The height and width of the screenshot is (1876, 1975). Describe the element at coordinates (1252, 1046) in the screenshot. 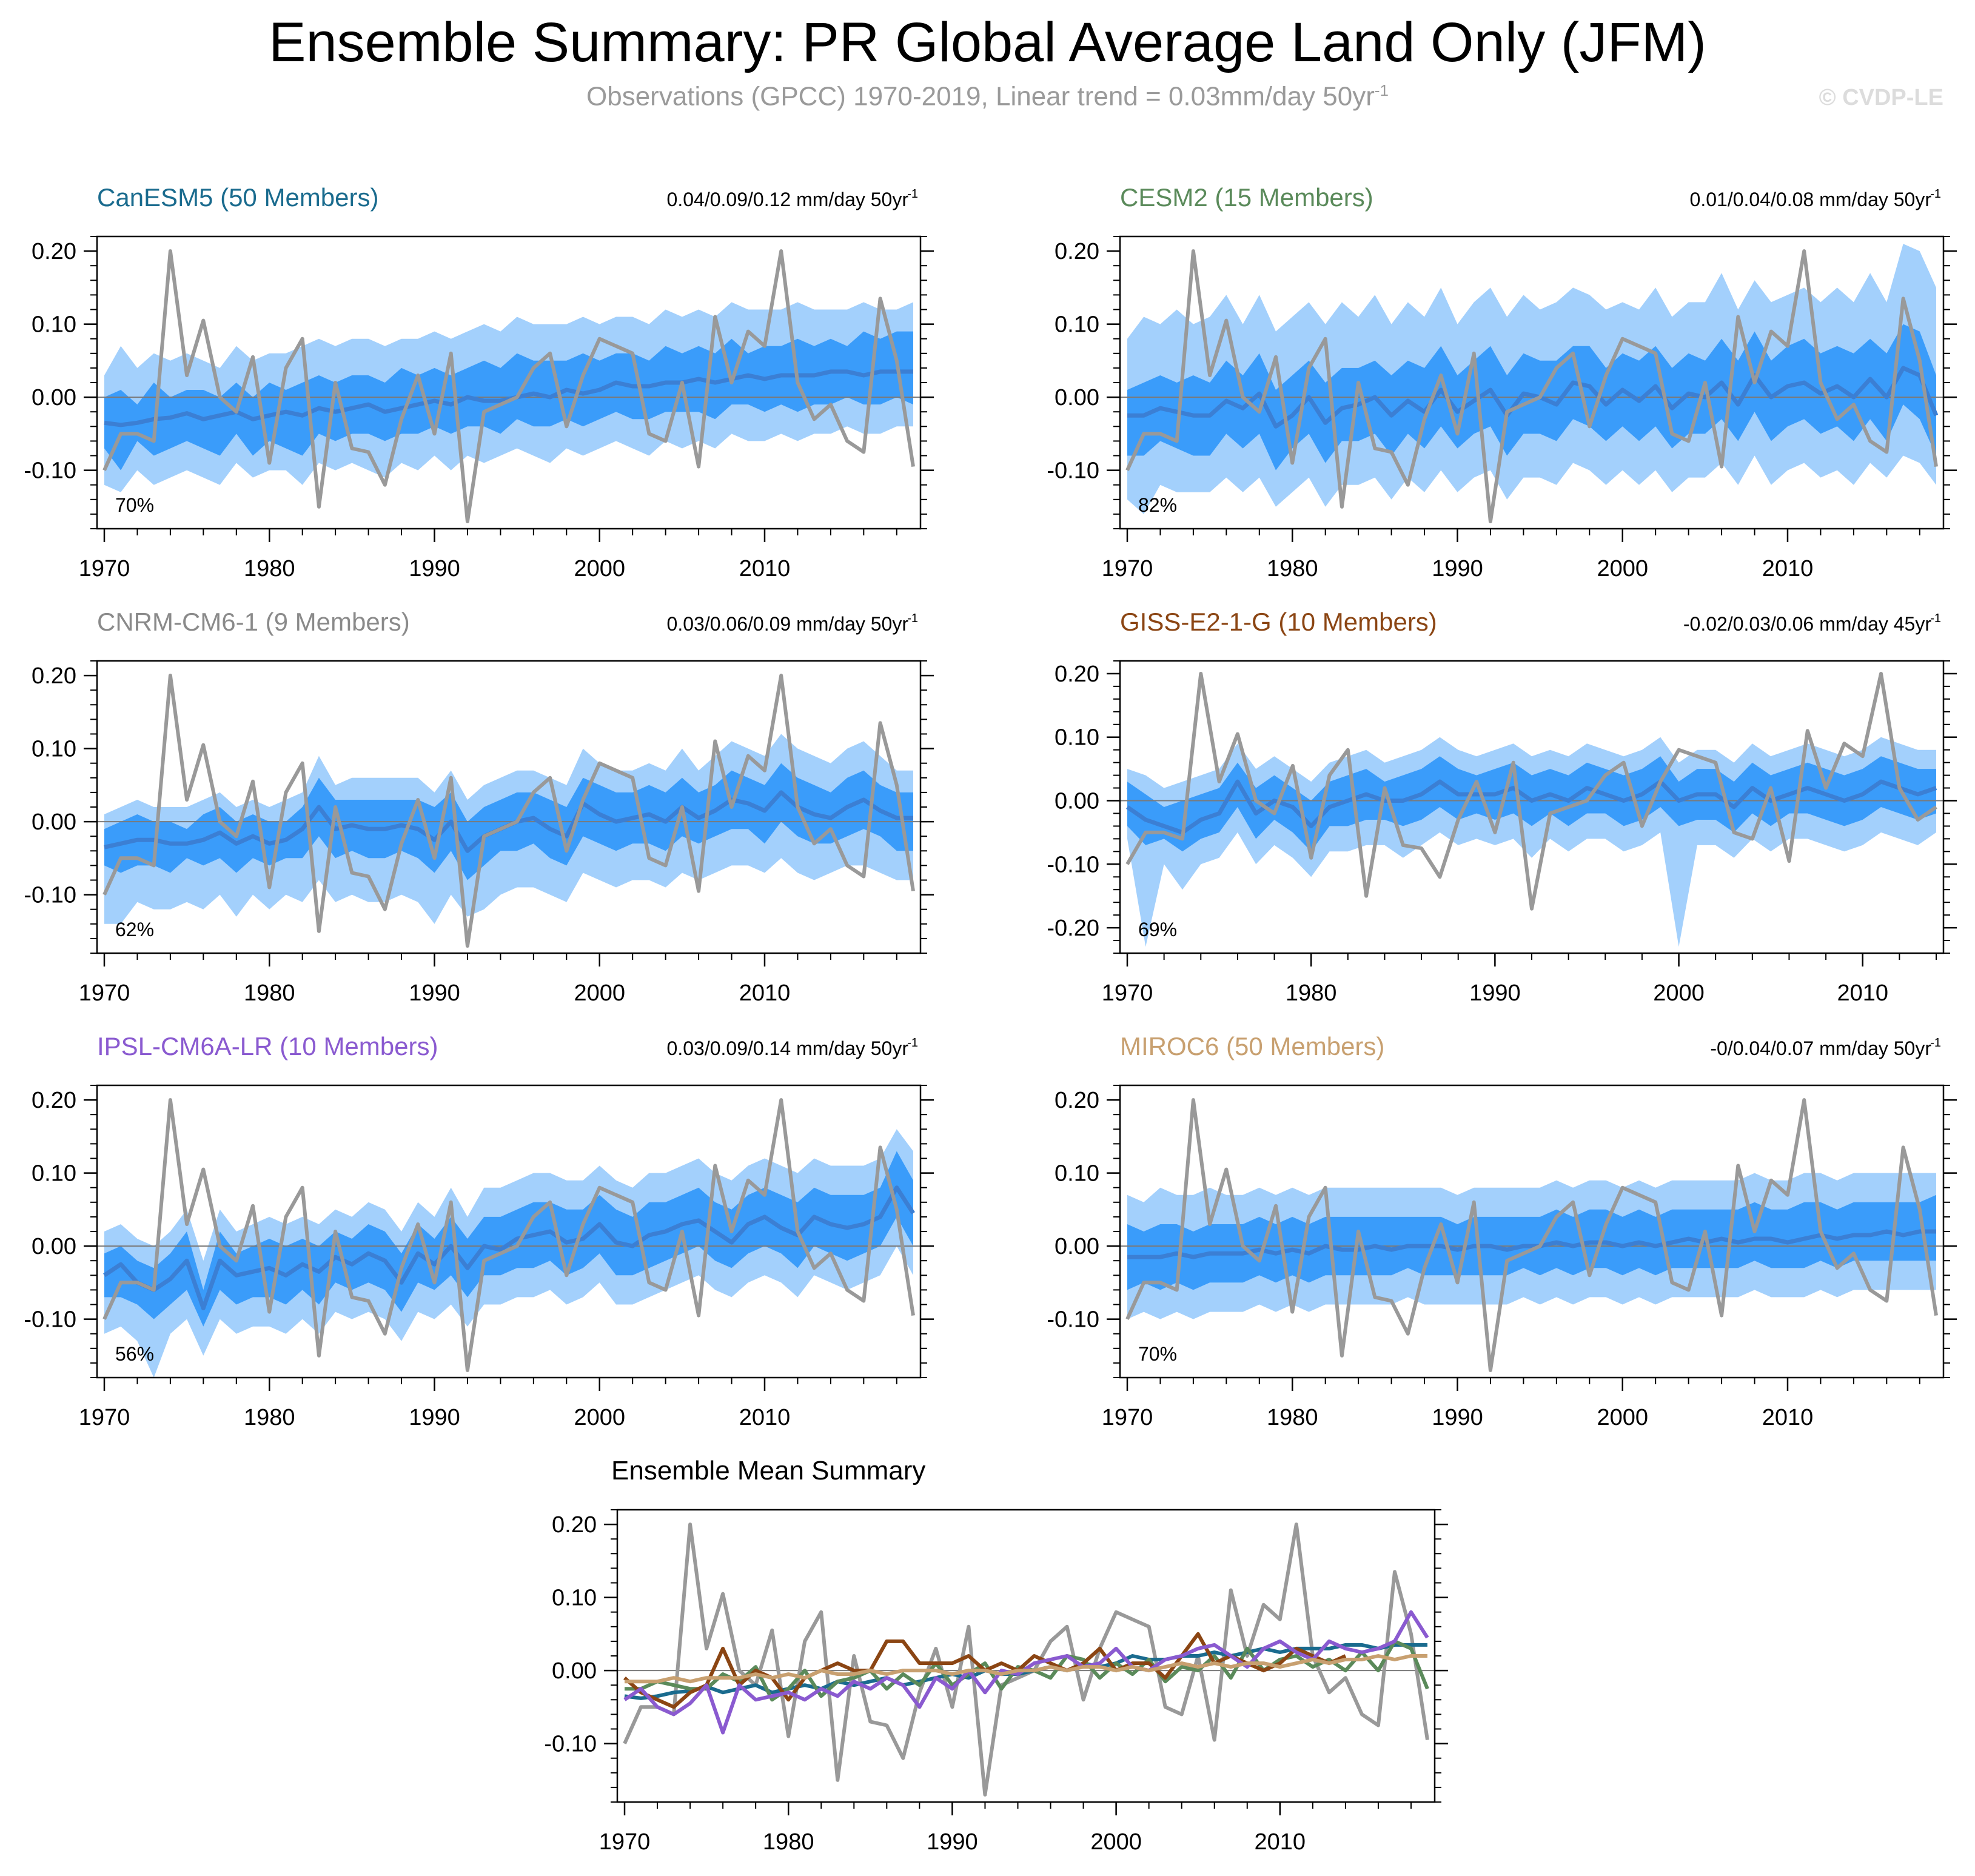

I see `panel-title: MIROC6 (50 Members)` at that location.